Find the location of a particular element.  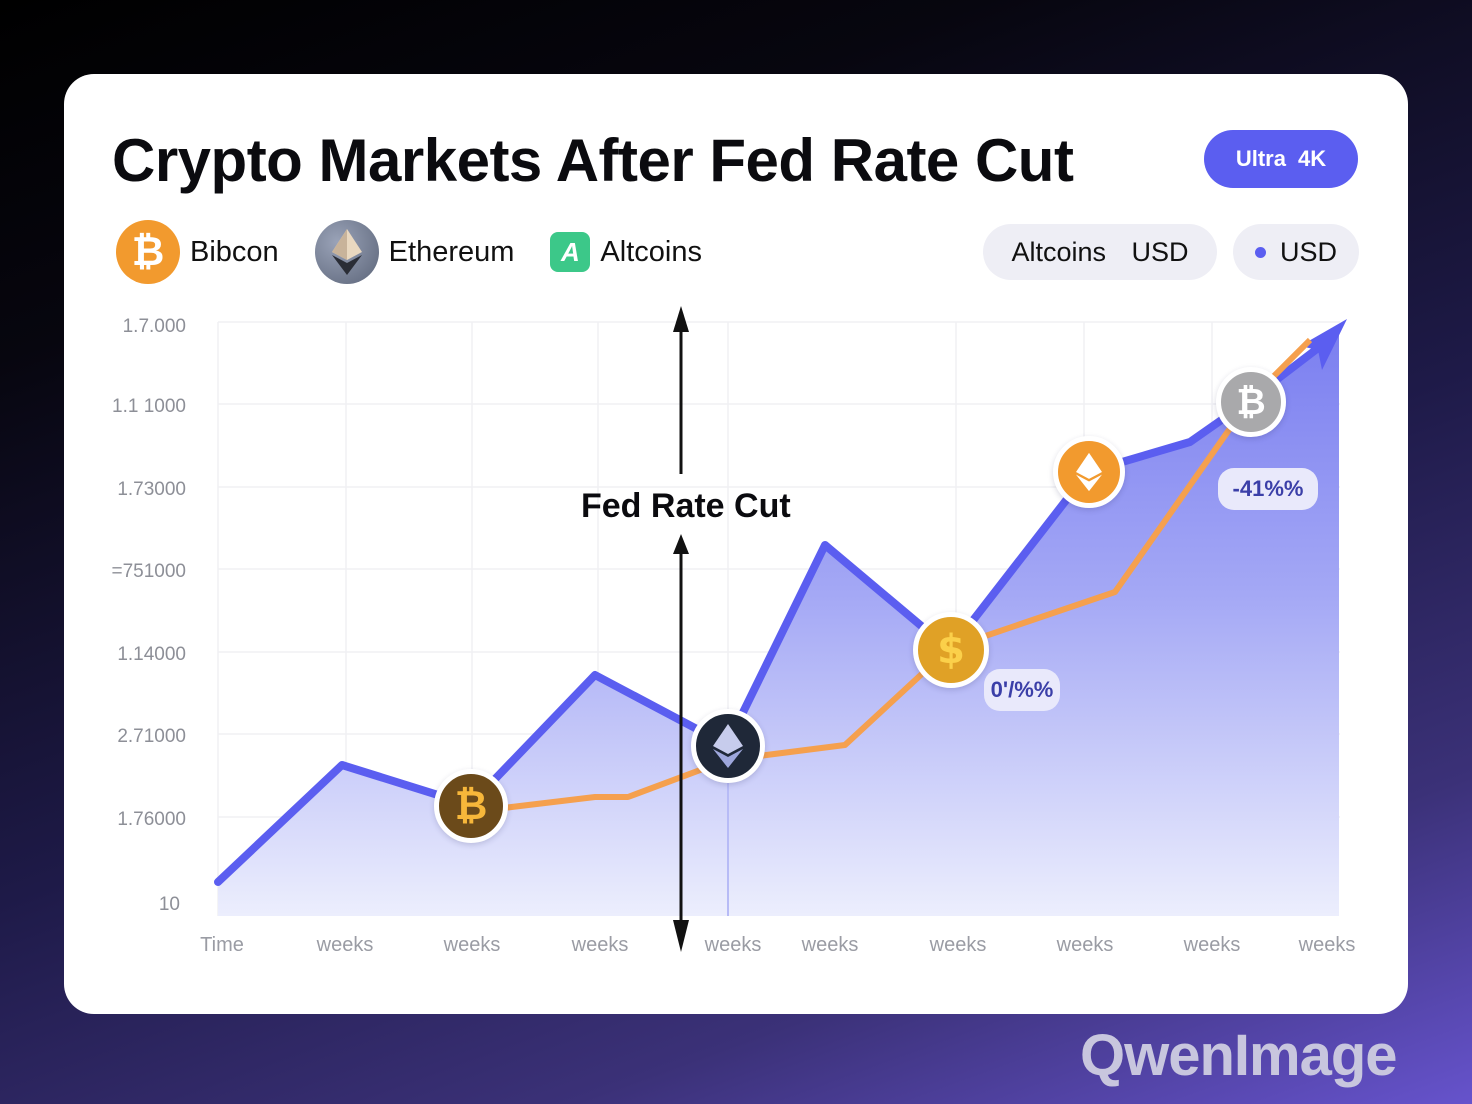

y-tick: 1.73000 is located at coordinates (151, 489).